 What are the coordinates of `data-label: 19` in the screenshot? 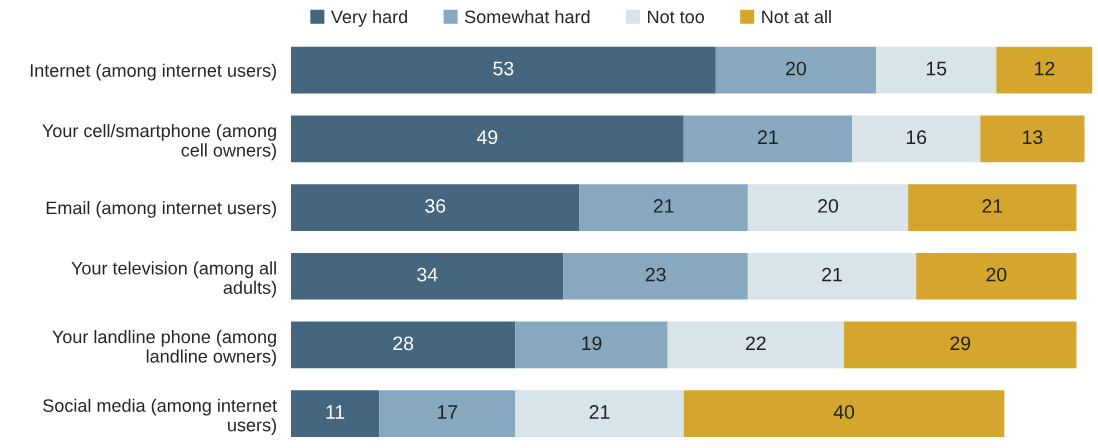 It's located at (592, 343).